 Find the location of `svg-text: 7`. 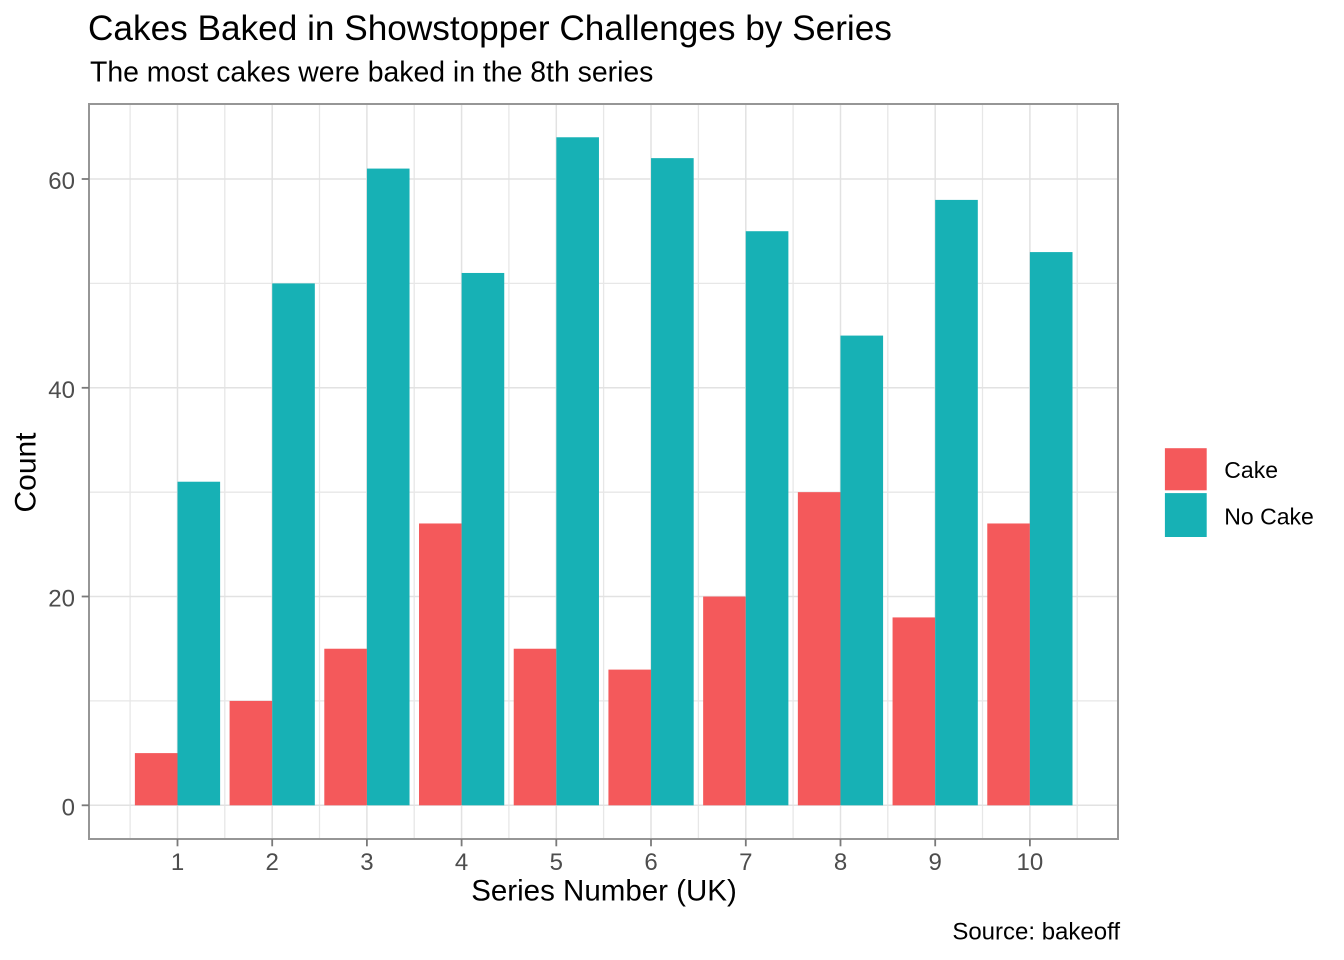

svg-text: 7 is located at coordinates (745, 862).